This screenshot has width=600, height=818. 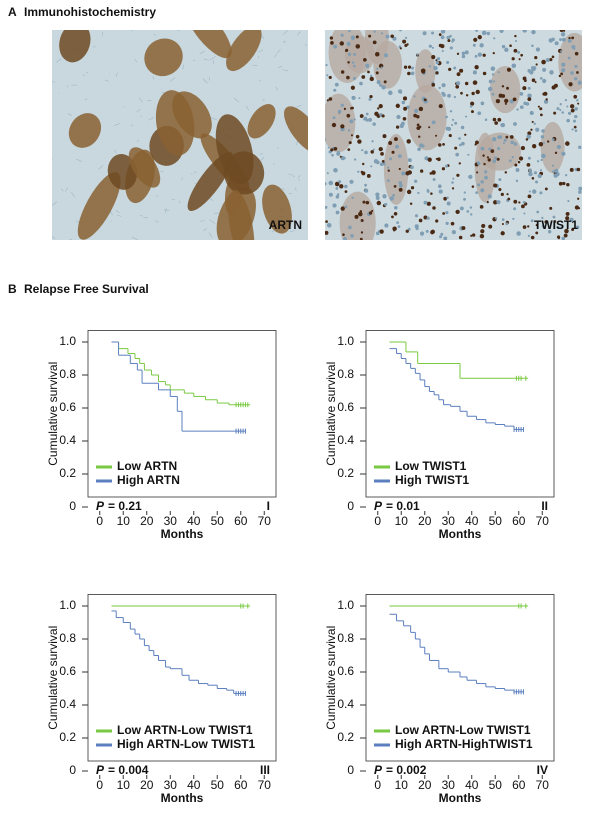 I want to click on y-tick-label: 0.2, so click(x=345, y=737).